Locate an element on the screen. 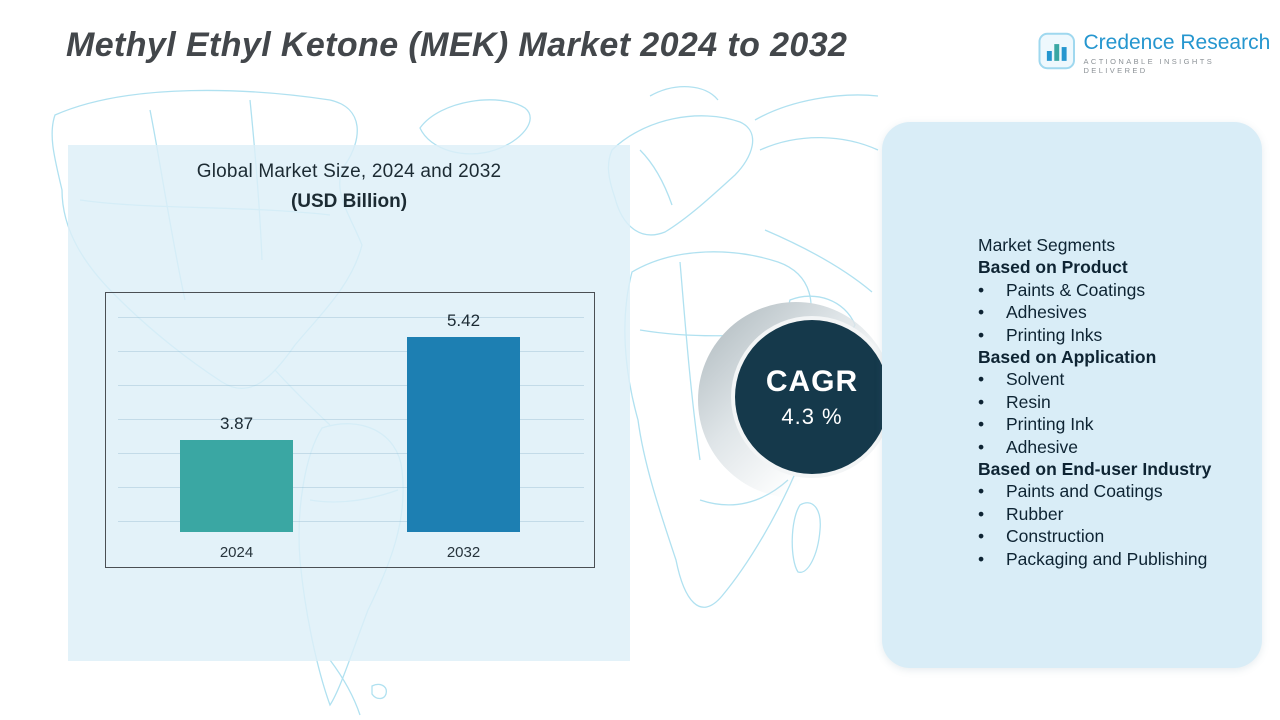 The image size is (1280, 720). segment-heading: Based on End-user Industry is located at coordinates (1095, 469).